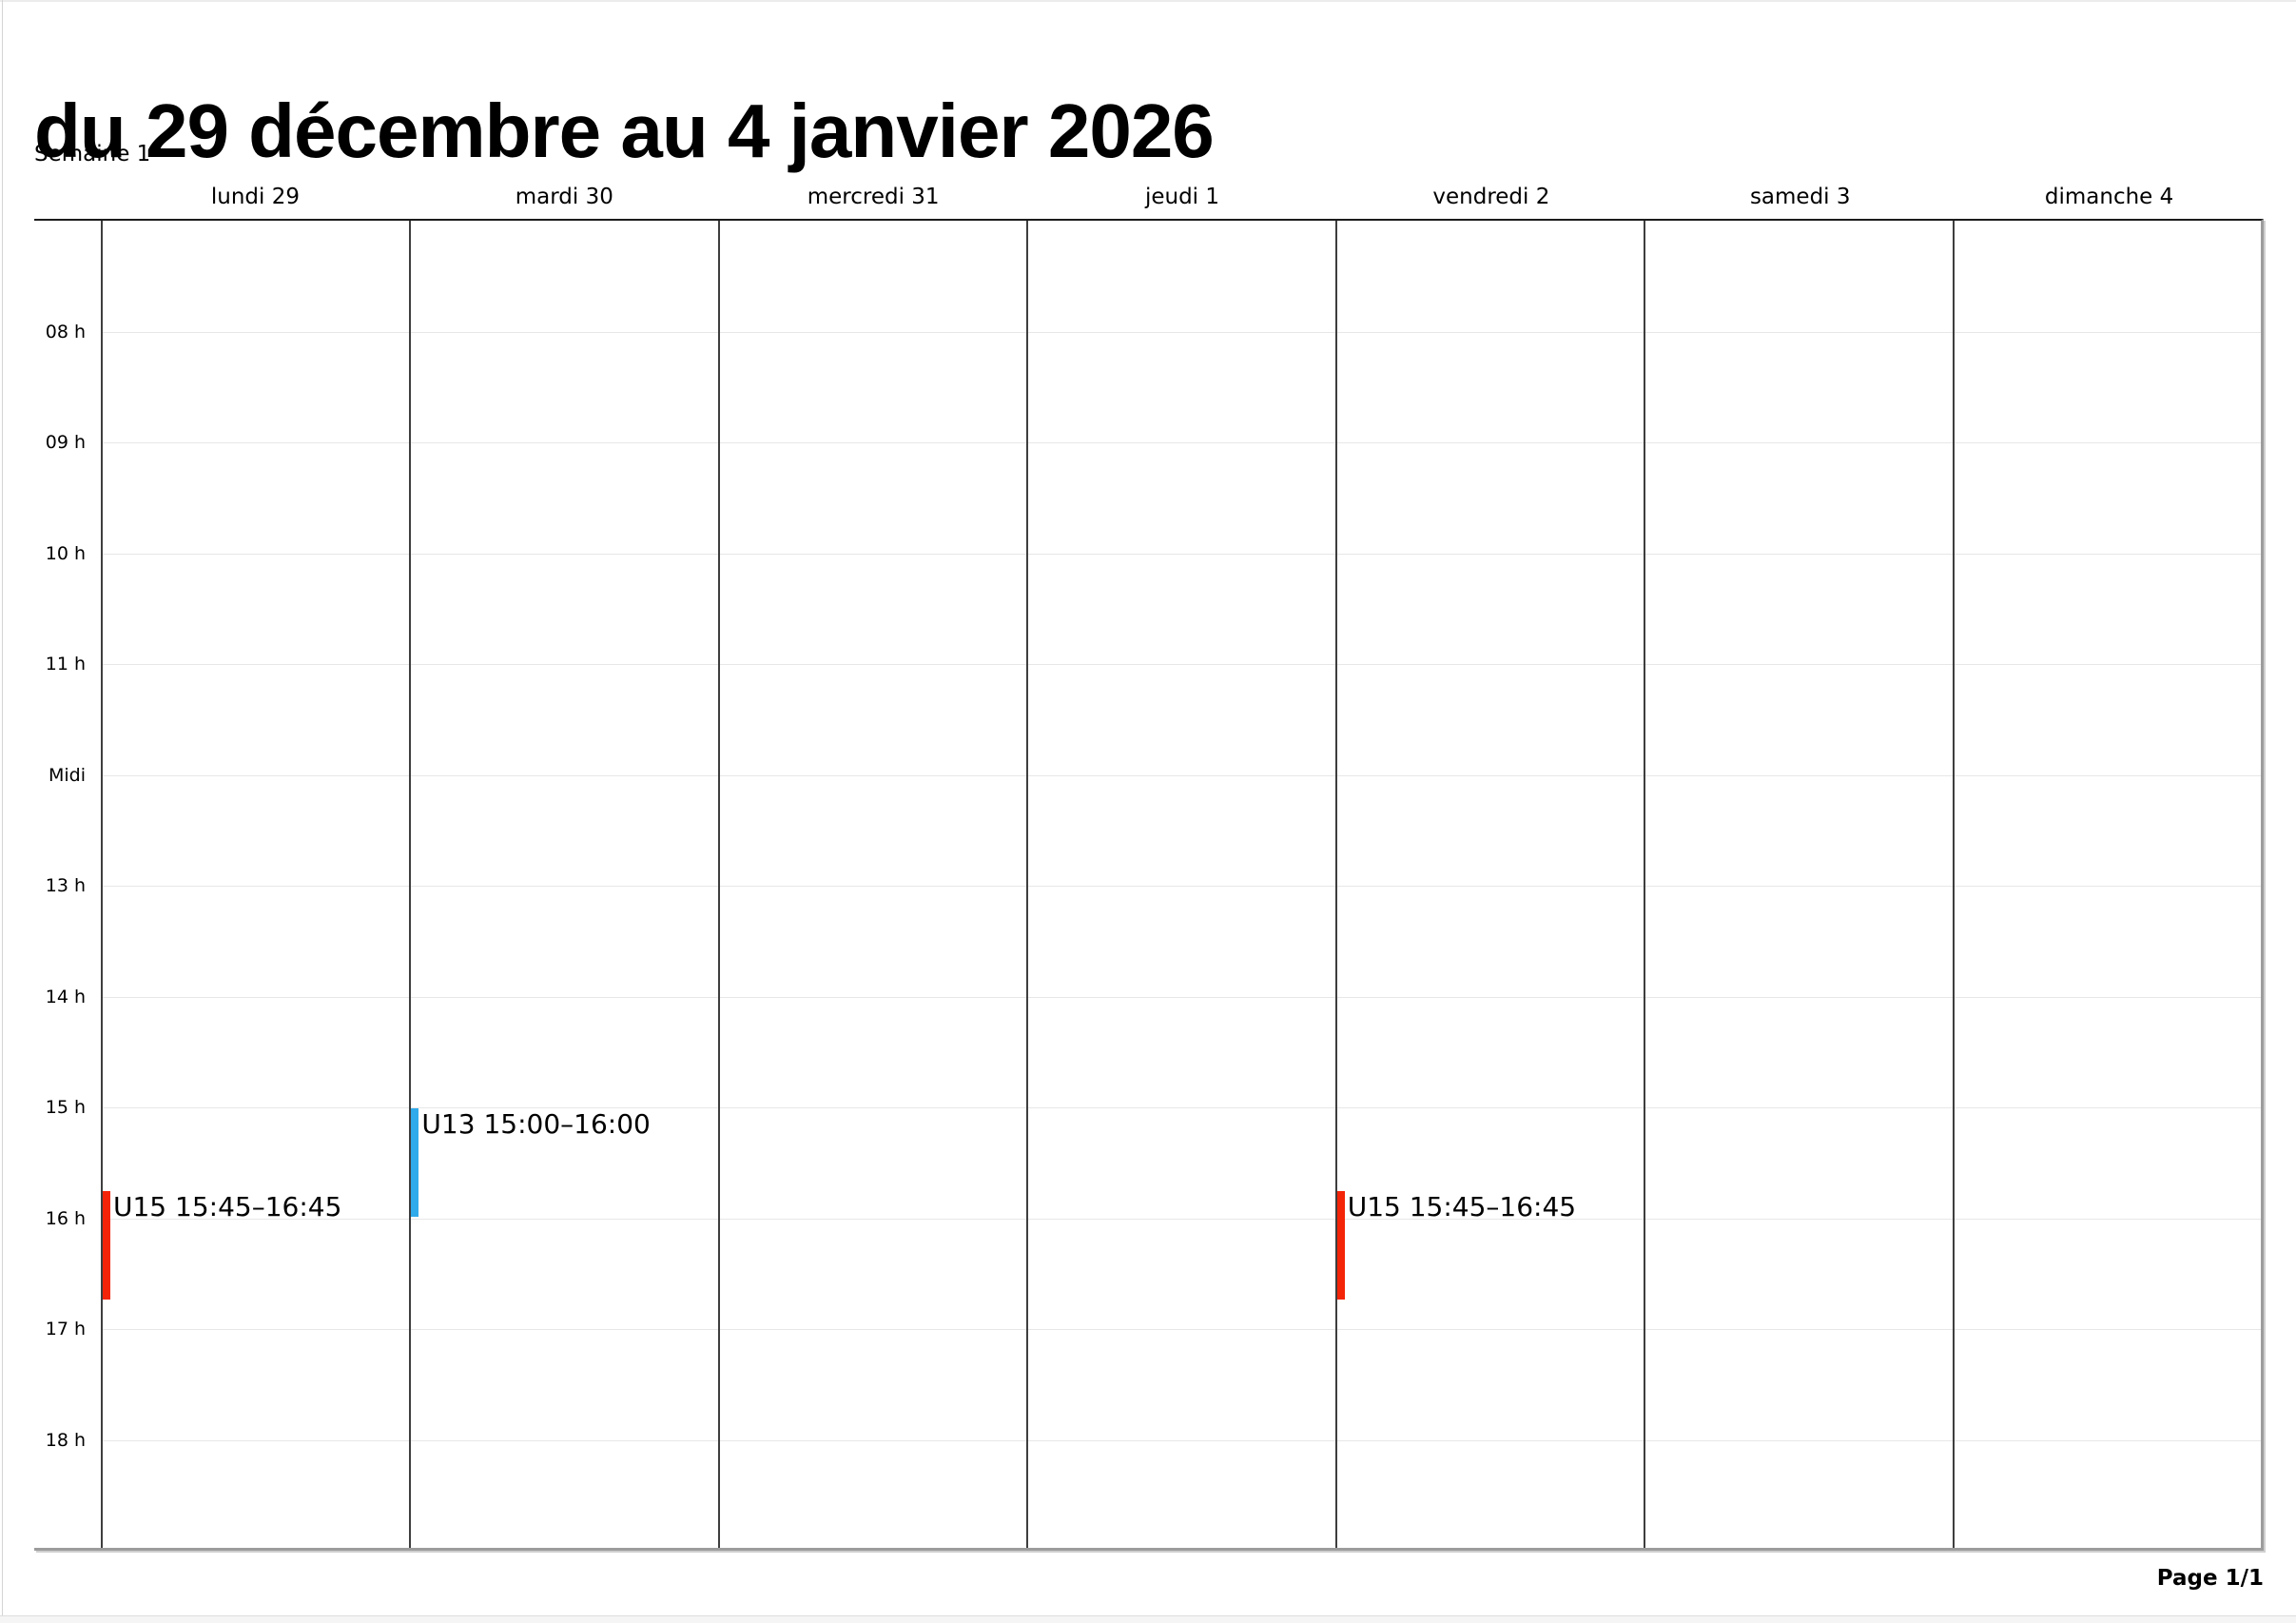 The image size is (2296, 1623). Describe the element at coordinates (67, 775) in the screenshot. I see `time-label: Midi` at that location.